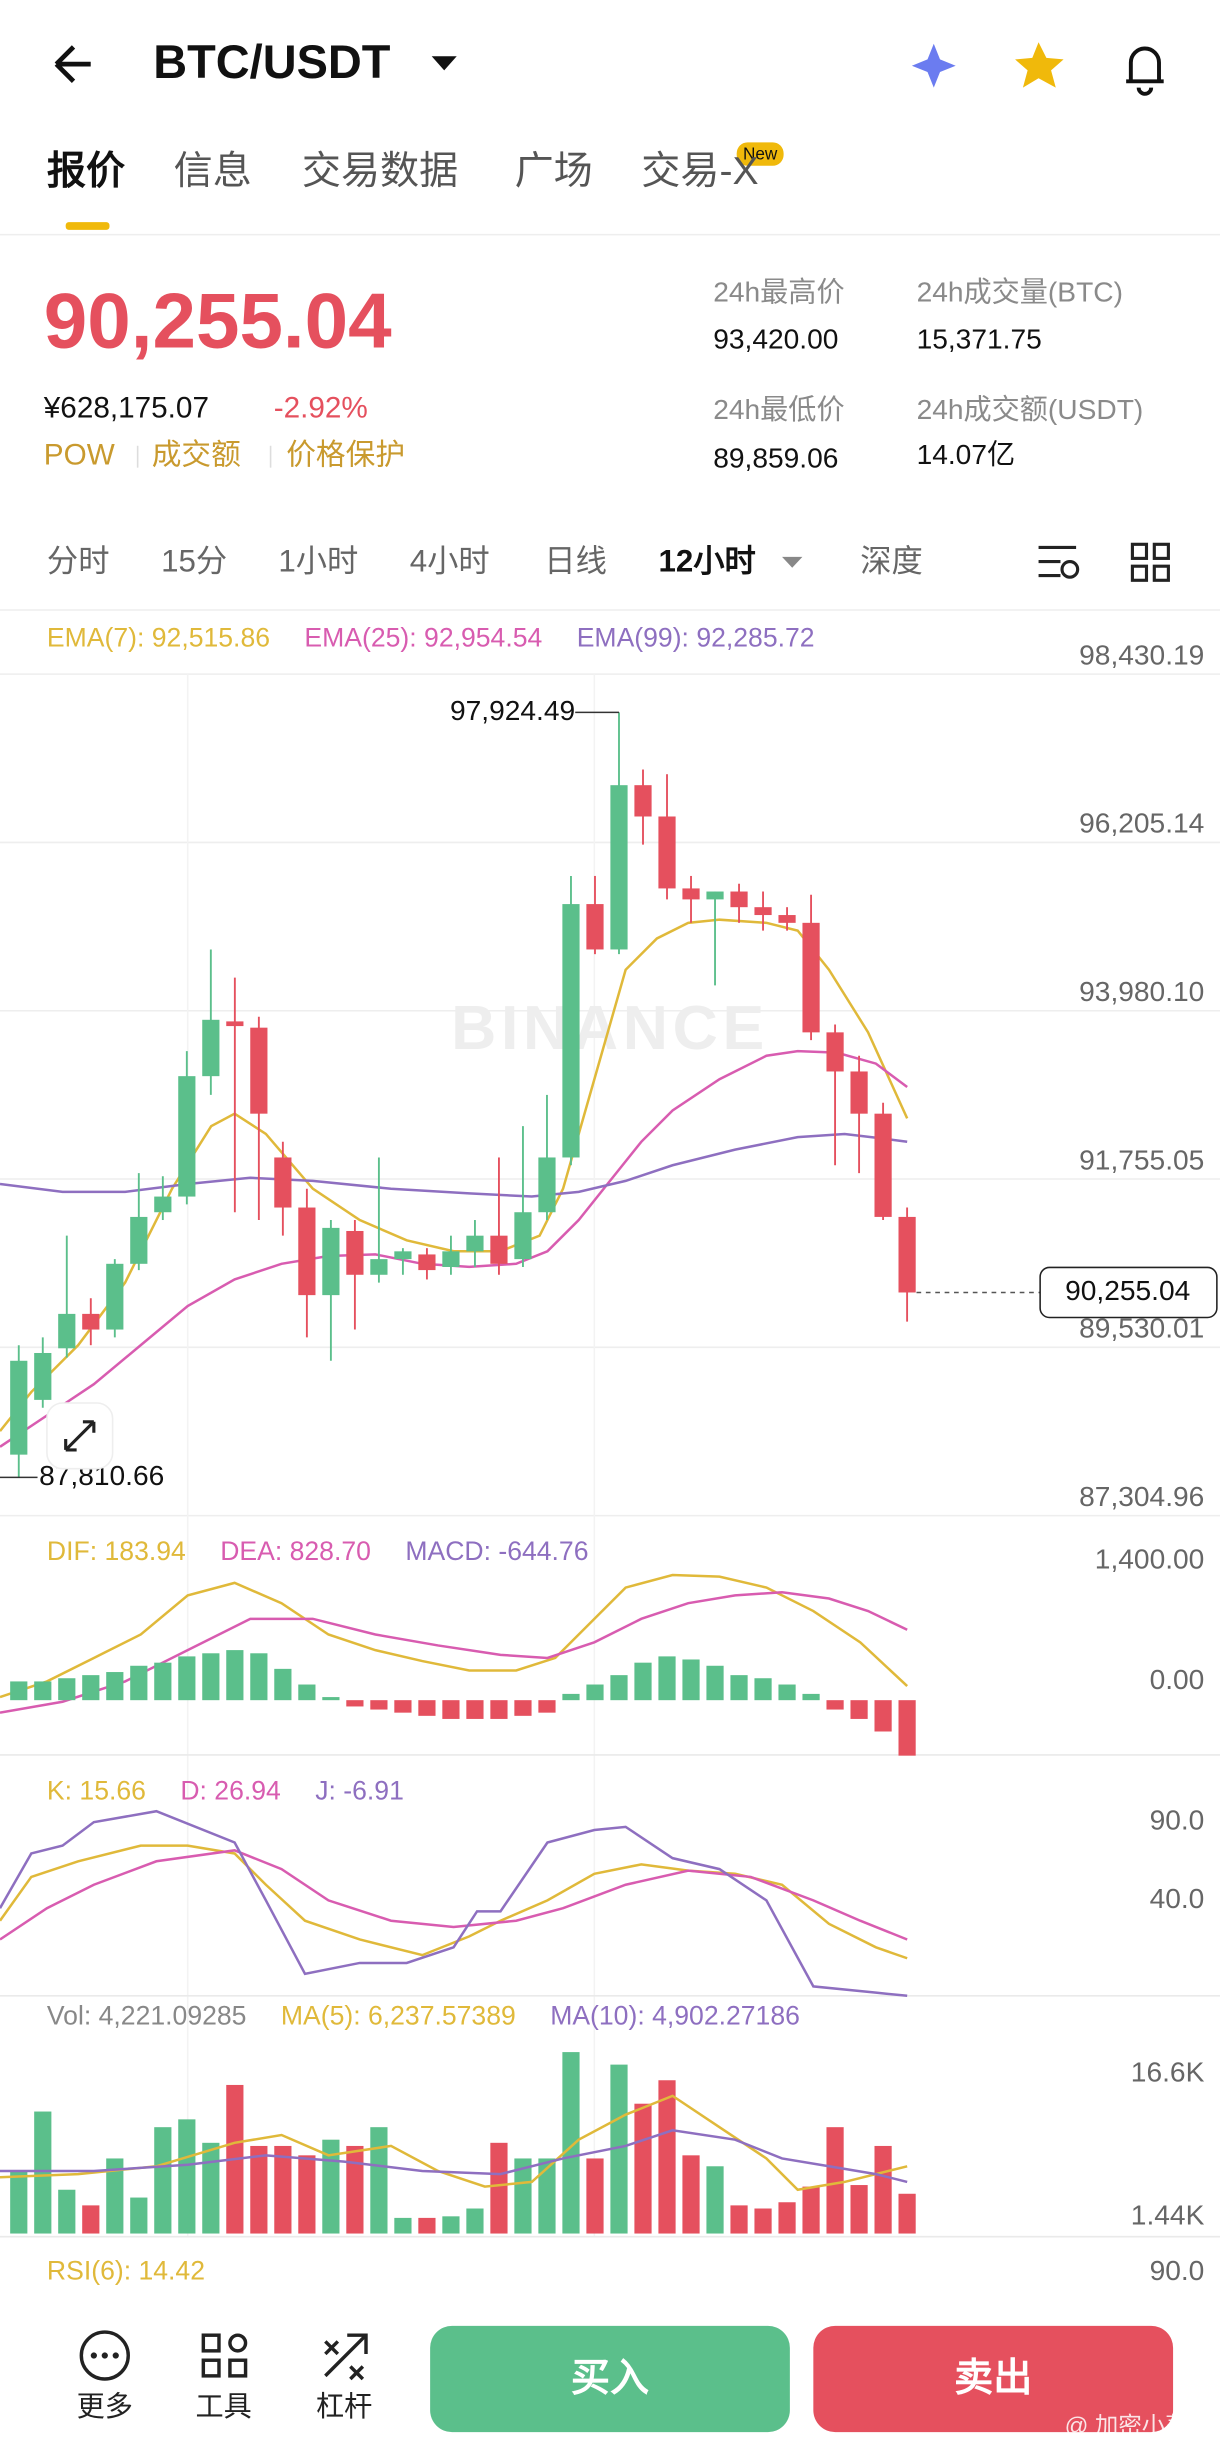 Image resolution: width=1220 pixels, height=2454 pixels. I want to click on interval: 1小时, so click(318, 560).